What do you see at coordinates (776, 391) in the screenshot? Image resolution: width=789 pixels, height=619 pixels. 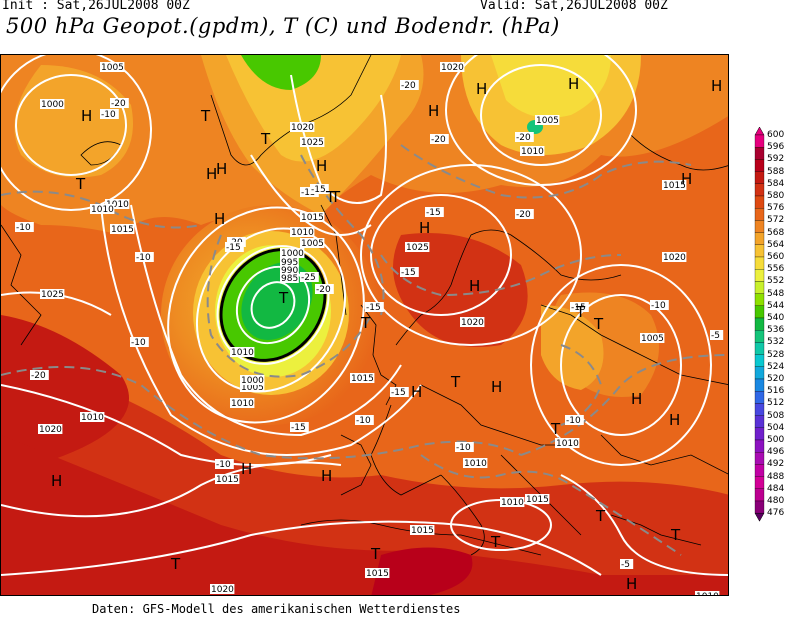 I see `legend-label: 516` at bounding box center [776, 391].